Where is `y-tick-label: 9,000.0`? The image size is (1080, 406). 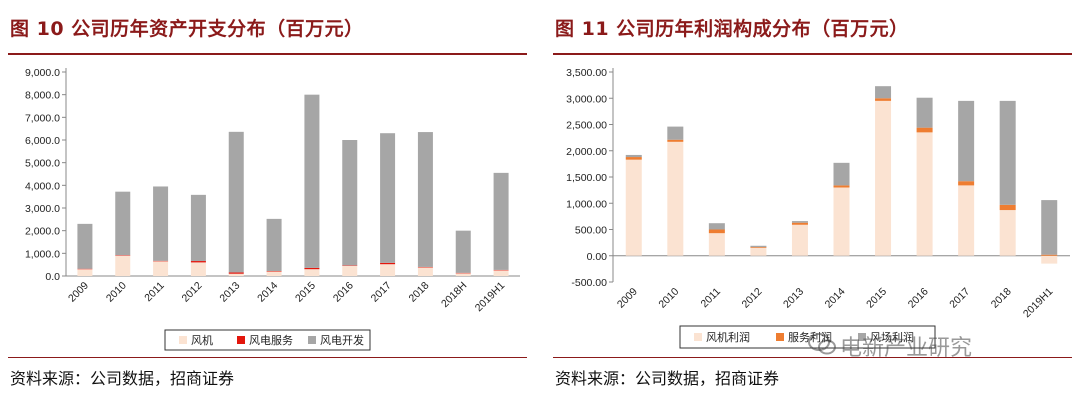 y-tick-label: 9,000.0 is located at coordinates (42, 73).